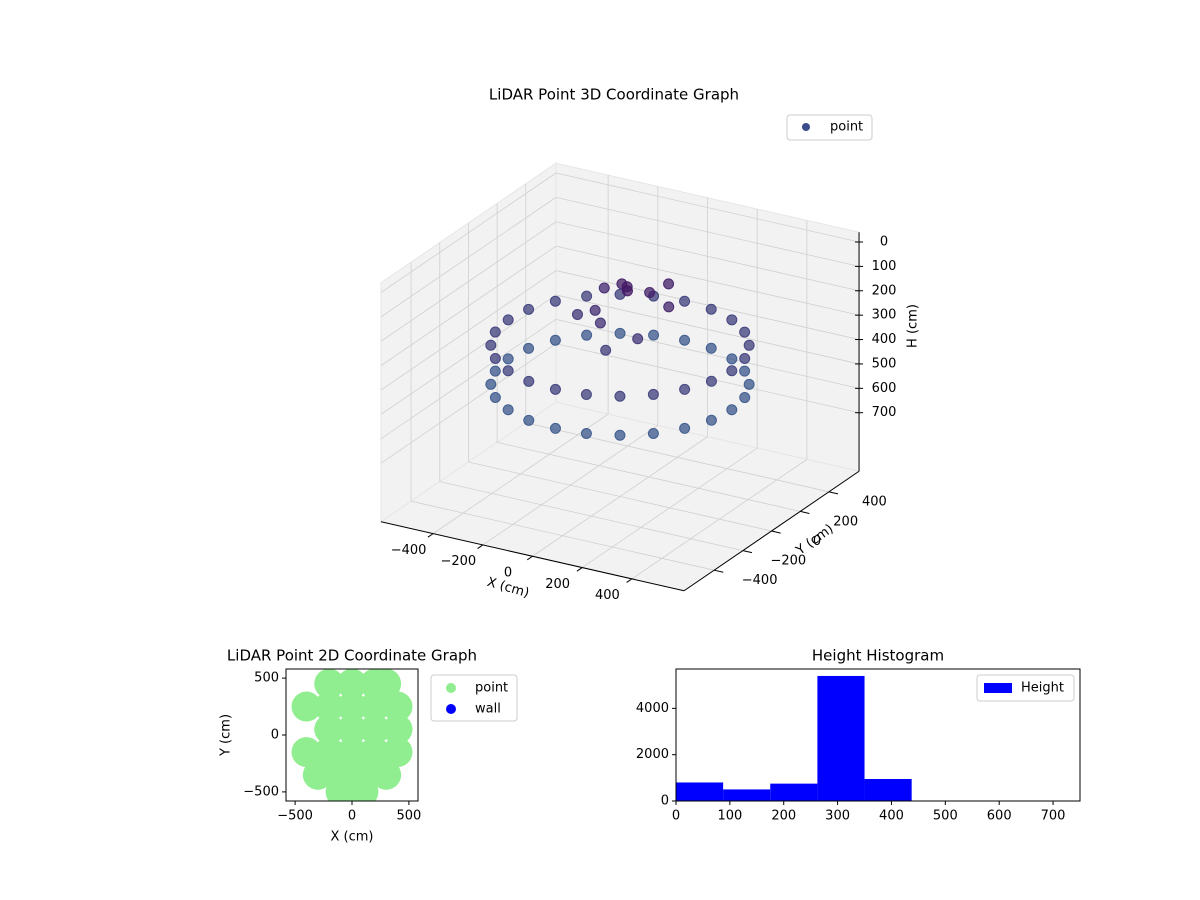  I want to click on y-tick-label: −400, so click(760, 580).